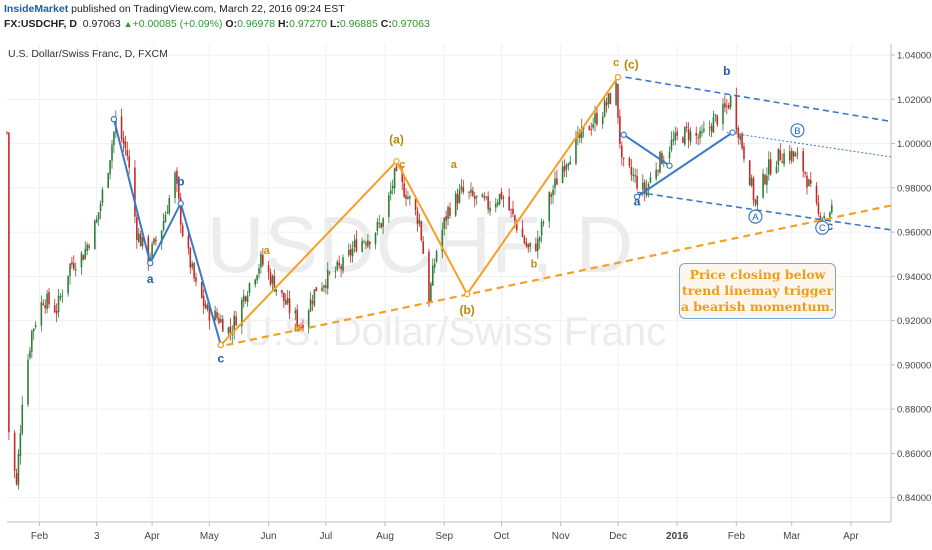 The height and width of the screenshot is (550, 932). I want to click on x-tick-label: Apr, so click(851, 536).